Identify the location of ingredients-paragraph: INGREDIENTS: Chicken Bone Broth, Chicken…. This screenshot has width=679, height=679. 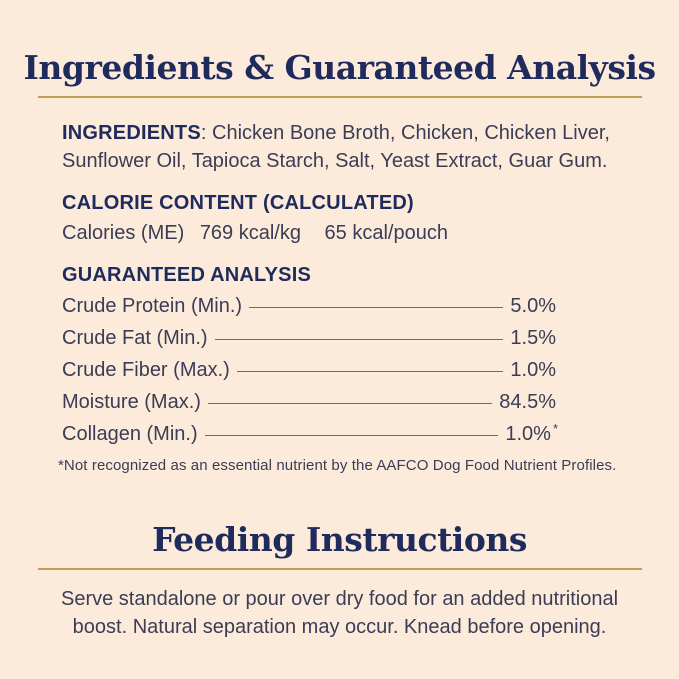
(340, 147).